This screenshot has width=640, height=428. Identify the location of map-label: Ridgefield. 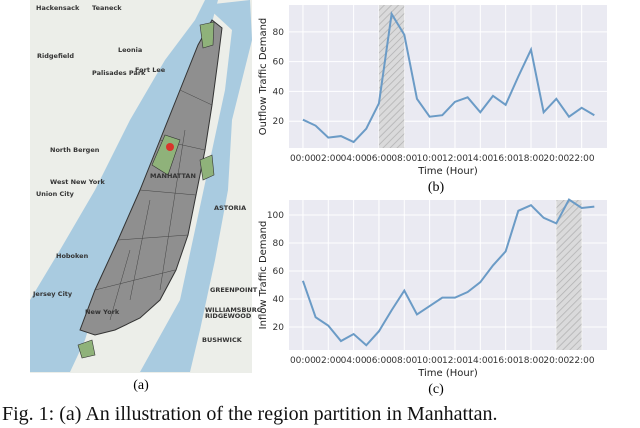
(55, 56).